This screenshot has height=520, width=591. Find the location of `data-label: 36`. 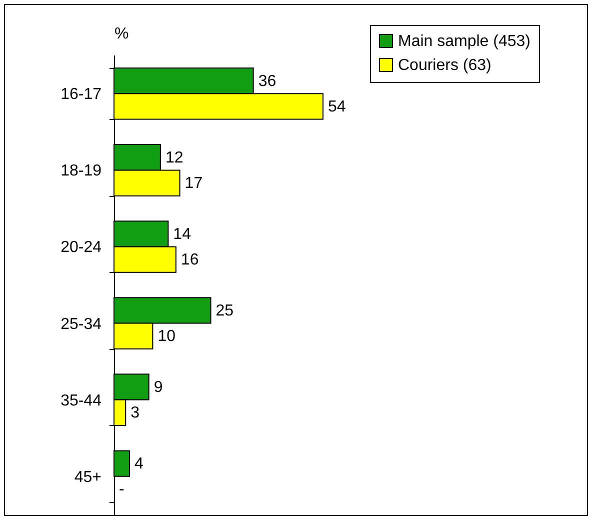

data-label: 36 is located at coordinates (267, 81).